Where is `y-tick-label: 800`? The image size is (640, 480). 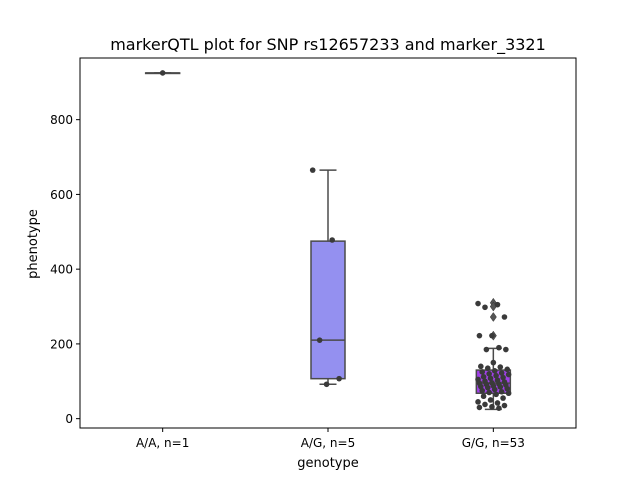
y-tick-label: 800 is located at coordinates (61, 120).